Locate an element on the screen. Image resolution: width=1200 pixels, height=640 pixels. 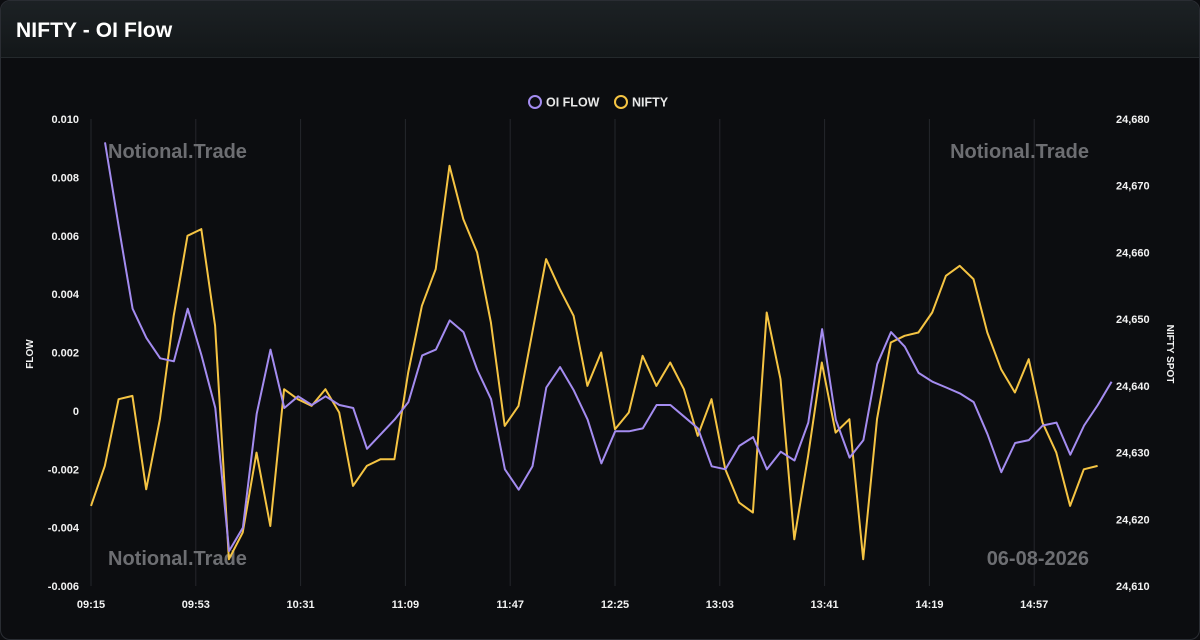
x-tick-label: 10:31 is located at coordinates (301, 605).